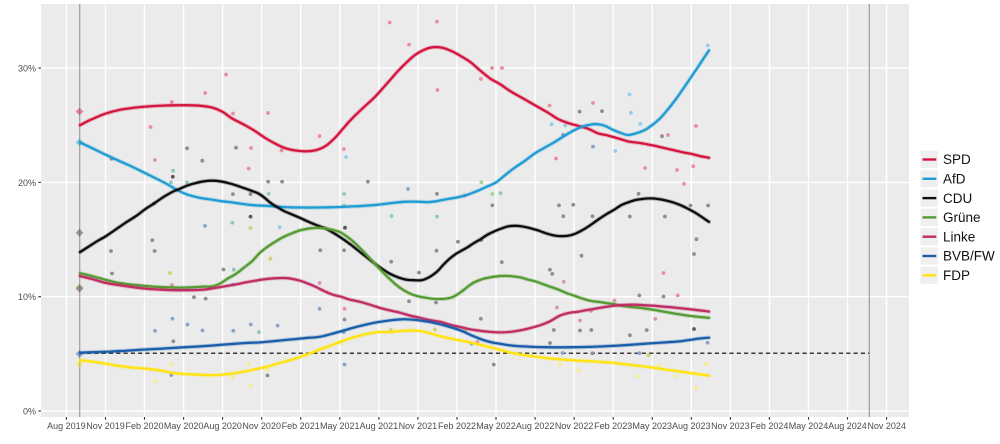 The image size is (1000, 444). What do you see at coordinates (730, 426) in the screenshot?
I see `svg-text: Nov 2023` at bounding box center [730, 426].